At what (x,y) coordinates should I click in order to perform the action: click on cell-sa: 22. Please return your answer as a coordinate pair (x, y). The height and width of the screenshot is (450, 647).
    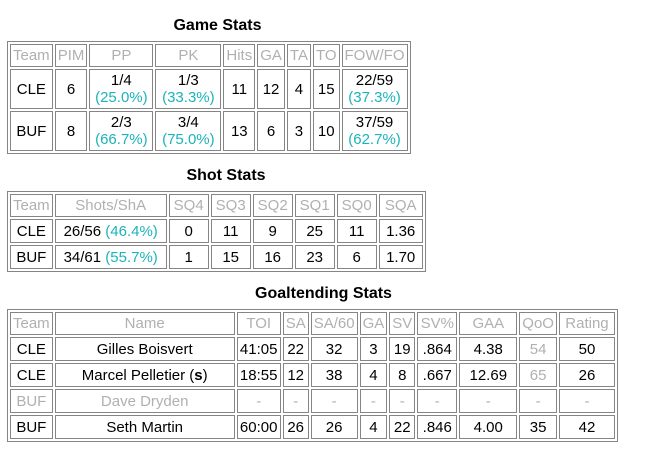
    Looking at the image, I should click on (295, 349).